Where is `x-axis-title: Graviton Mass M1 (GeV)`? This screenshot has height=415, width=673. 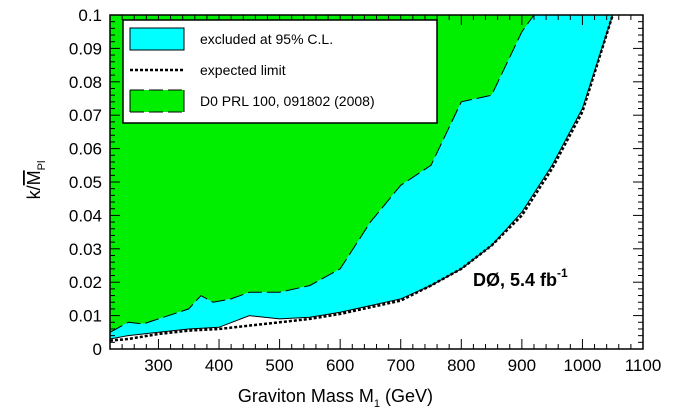 x-axis-title: Graviton Mass M1 (GeV) is located at coordinates (335, 398).